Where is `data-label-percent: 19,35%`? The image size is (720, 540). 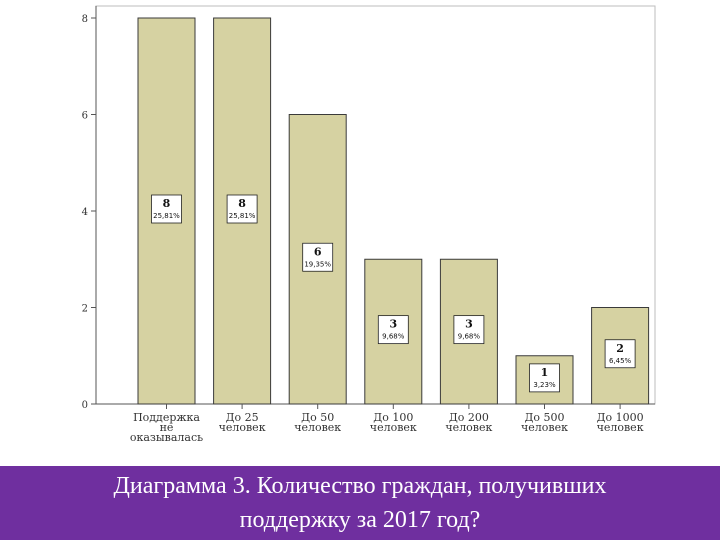
data-label-percent: 19,35% is located at coordinates (317, 264).